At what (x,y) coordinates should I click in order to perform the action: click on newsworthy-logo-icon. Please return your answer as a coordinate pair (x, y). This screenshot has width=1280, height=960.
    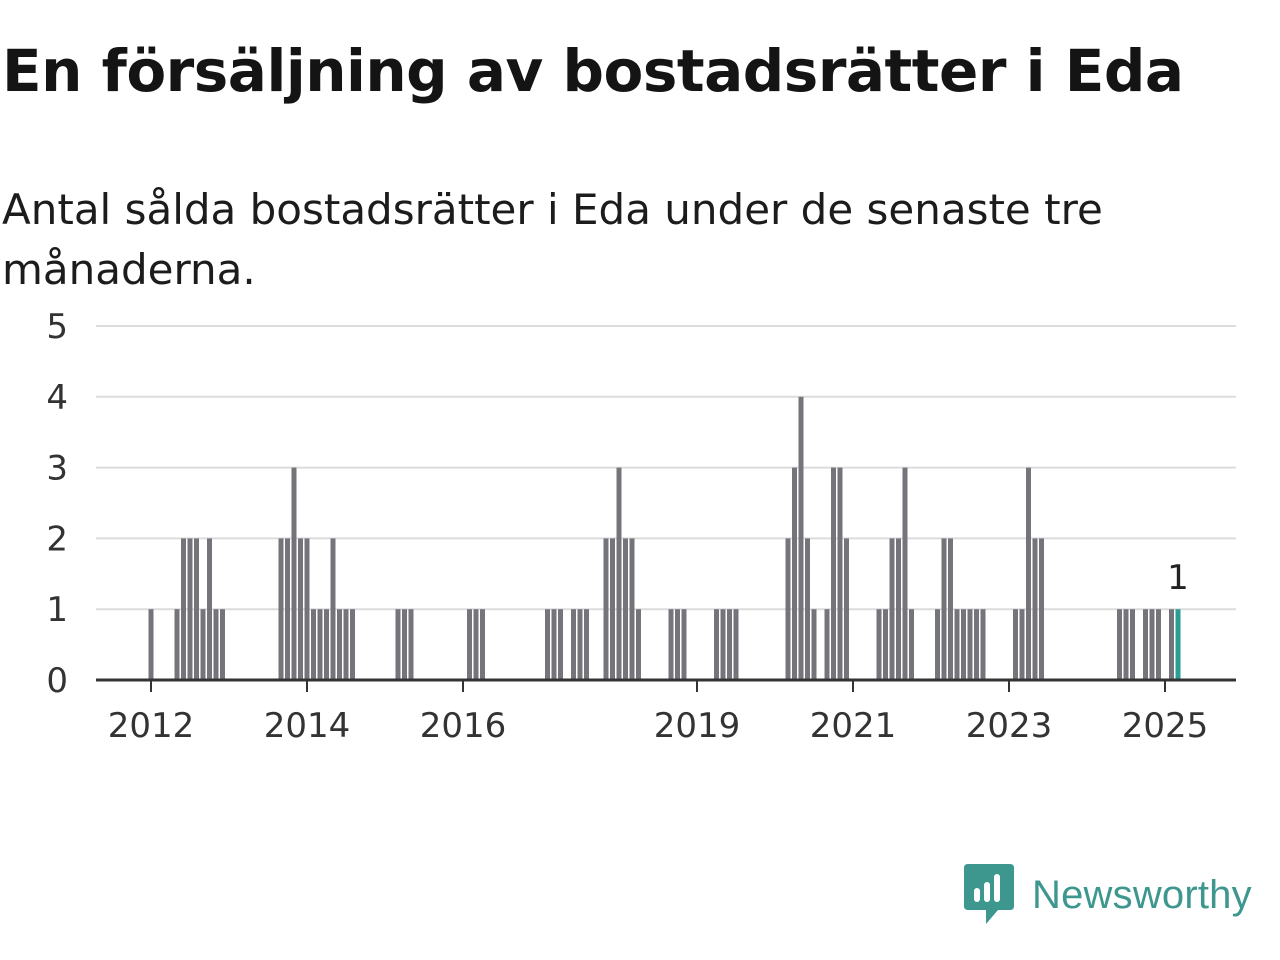
    Looking at the image, I should click on (989, 894).